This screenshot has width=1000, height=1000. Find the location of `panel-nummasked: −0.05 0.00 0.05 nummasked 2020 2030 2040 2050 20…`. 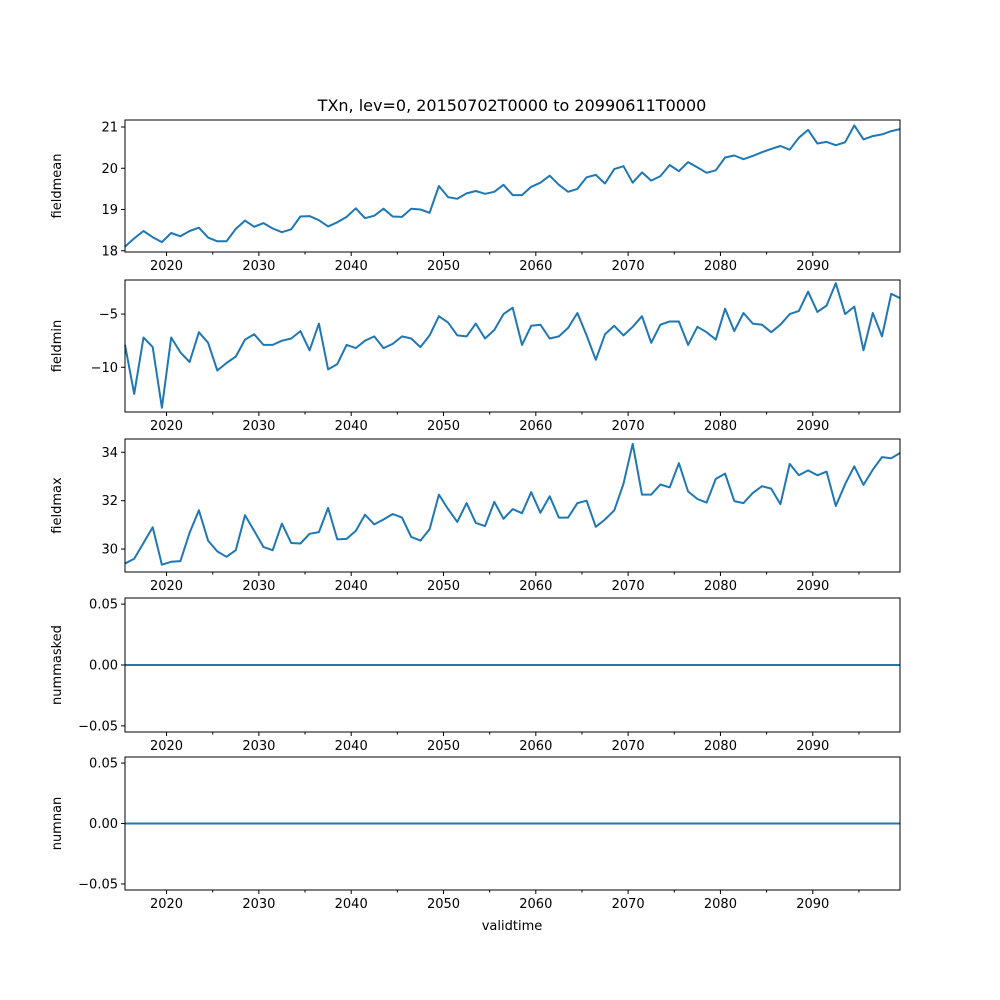

panel-nummasked: −0.05 0.00 0.05 nummasked 2020 2030 2040 2050 20… is located at coordinates (475, 675).